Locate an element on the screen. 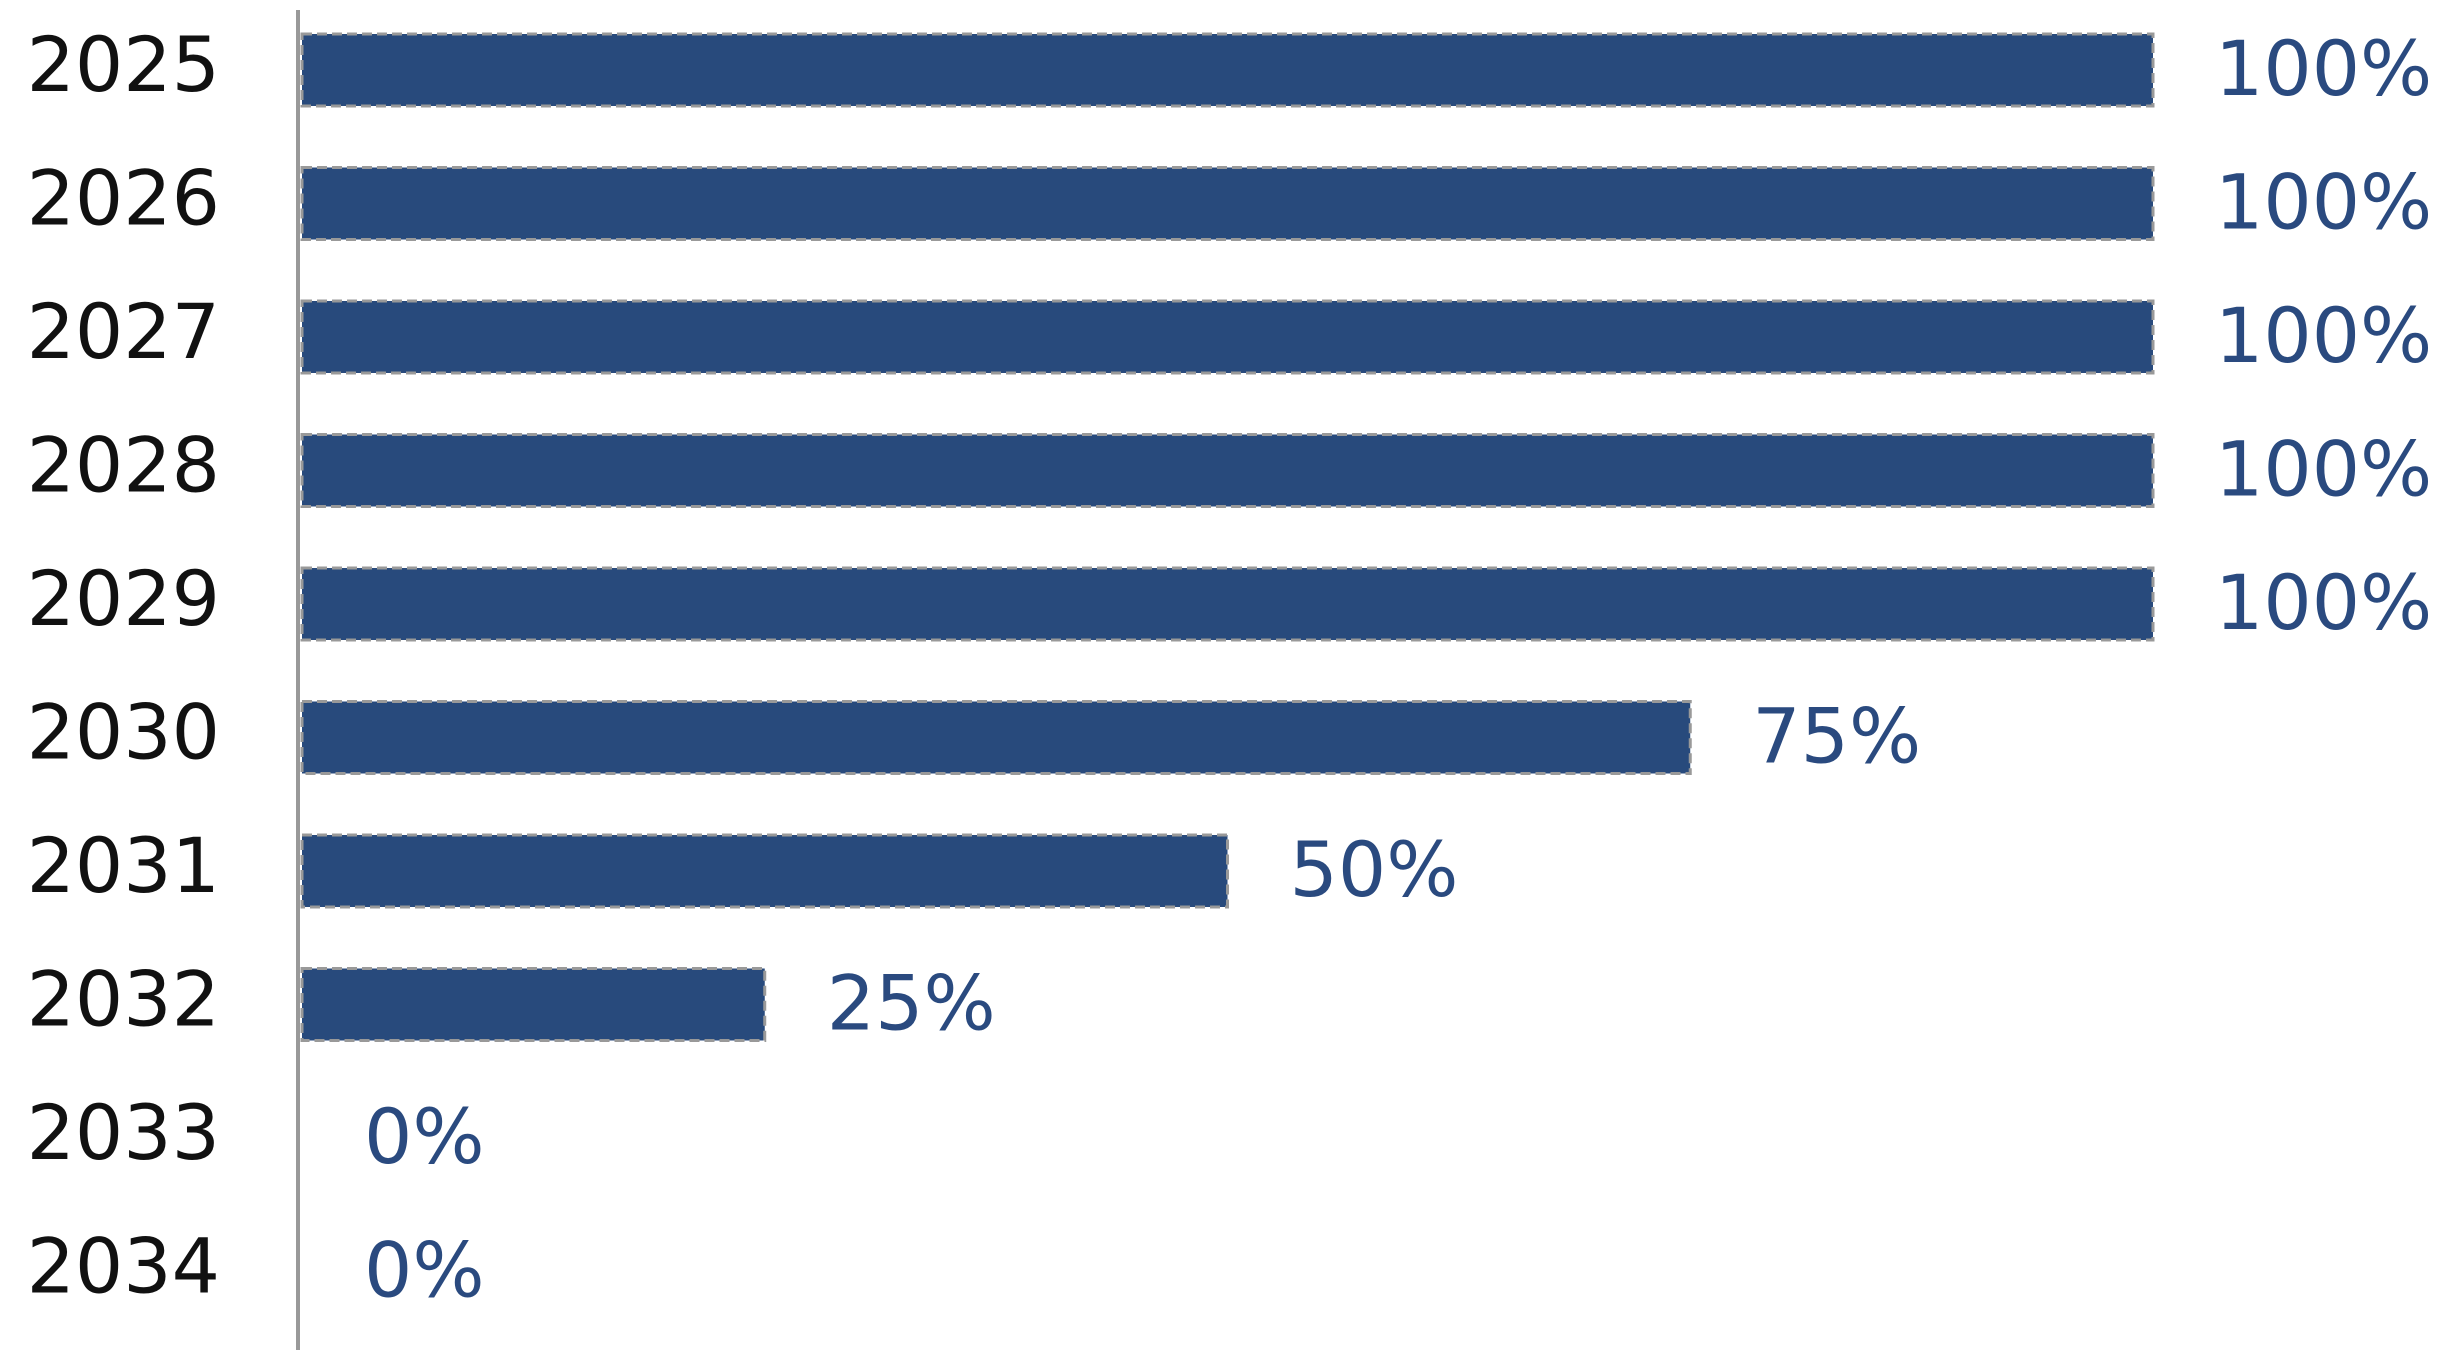 This screenshot has height=1356, width=2448. category-label: 2030 is located at coordinates (123, 731).